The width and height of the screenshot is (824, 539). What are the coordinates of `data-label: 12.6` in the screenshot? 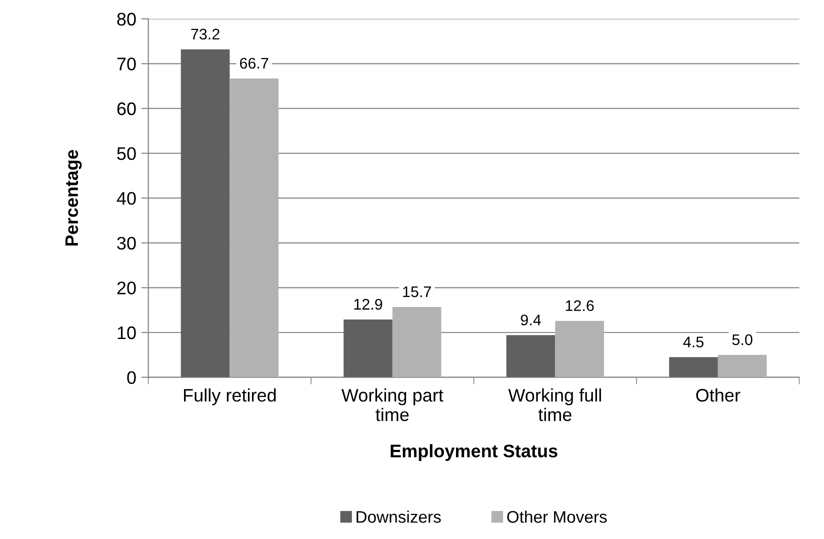 It's located at (580, 306).